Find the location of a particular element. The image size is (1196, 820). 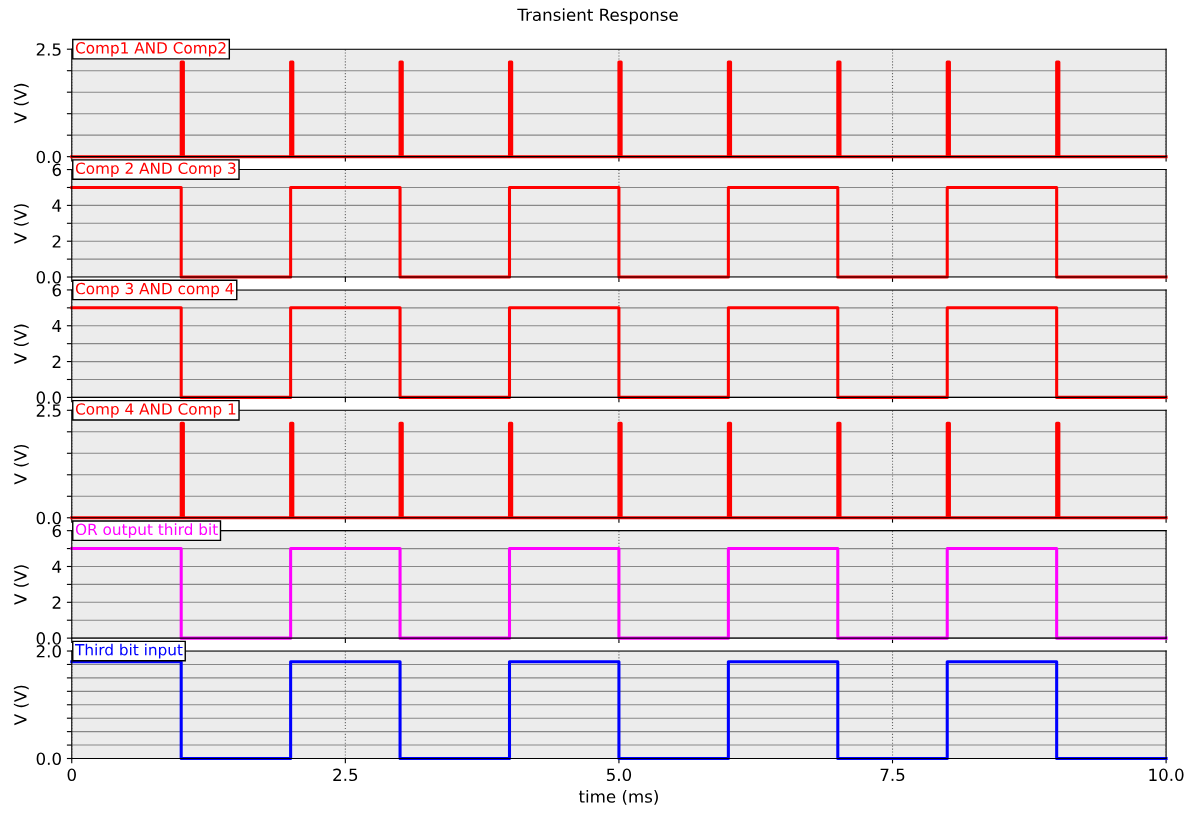

text: Comp1 AND Comp2 is located at coordinates (150, 49).